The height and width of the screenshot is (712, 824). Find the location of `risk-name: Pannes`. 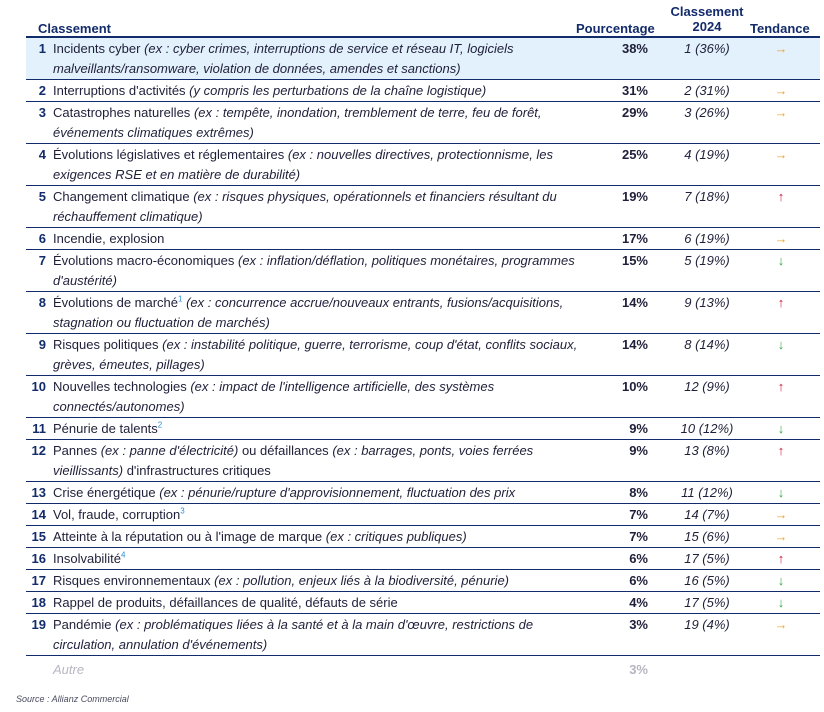

risk-name: Pannes is located at coordinates (75, 450).